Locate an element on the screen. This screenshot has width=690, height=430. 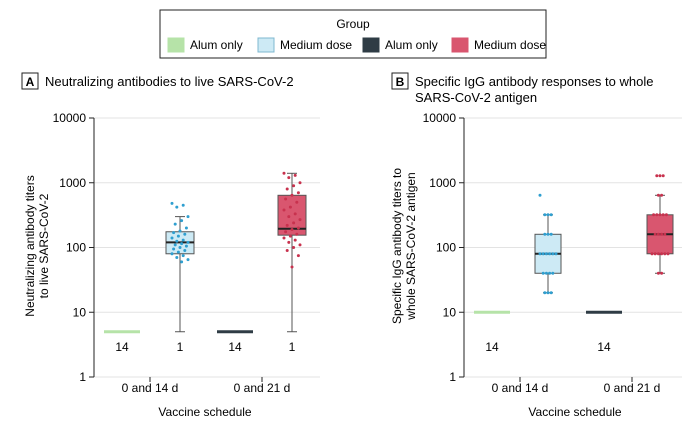
panel-a-xlabel: Vaccine schedule is located at coordinates (204, 412).